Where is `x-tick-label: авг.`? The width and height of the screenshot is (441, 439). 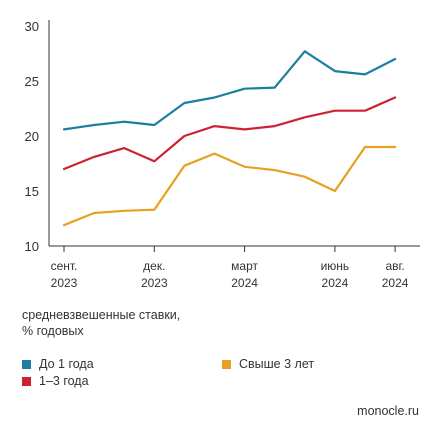 x-tick-label: авг. is located at coordinates (394, 266).